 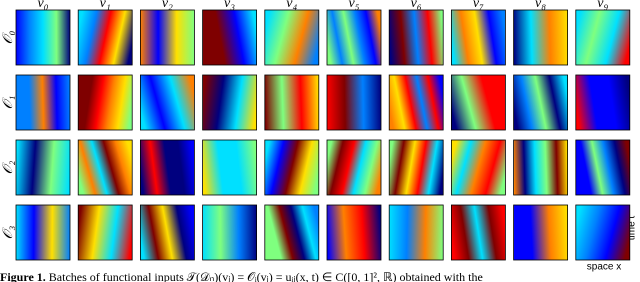 What do you see at coordinates (23, 276) in the screenshot?
I see `caption-label: Figure 1.` at bounding box center [23, 276].